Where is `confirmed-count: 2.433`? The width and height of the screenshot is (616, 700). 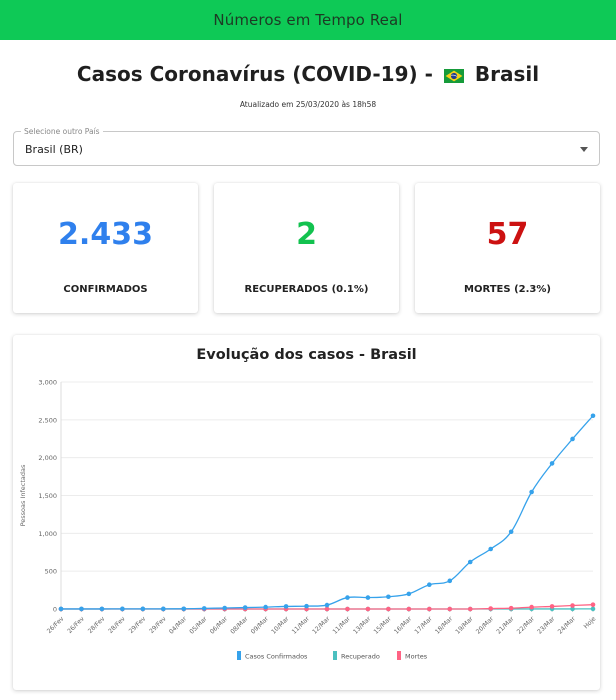 confirmed-count: 2.433 is located at coordinates (105, 234).